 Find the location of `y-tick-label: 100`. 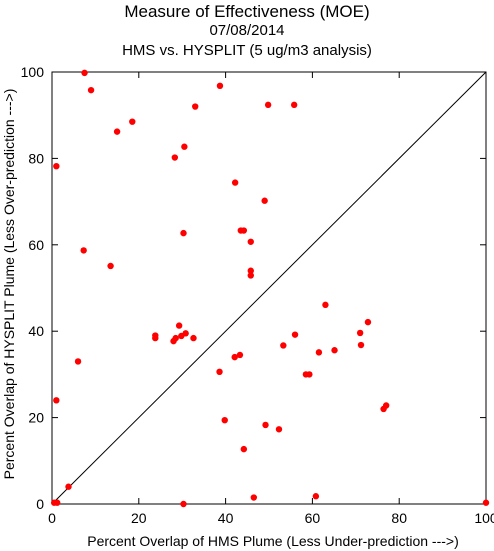

y-tick-label: 100 is located at coordinates (33, 72).